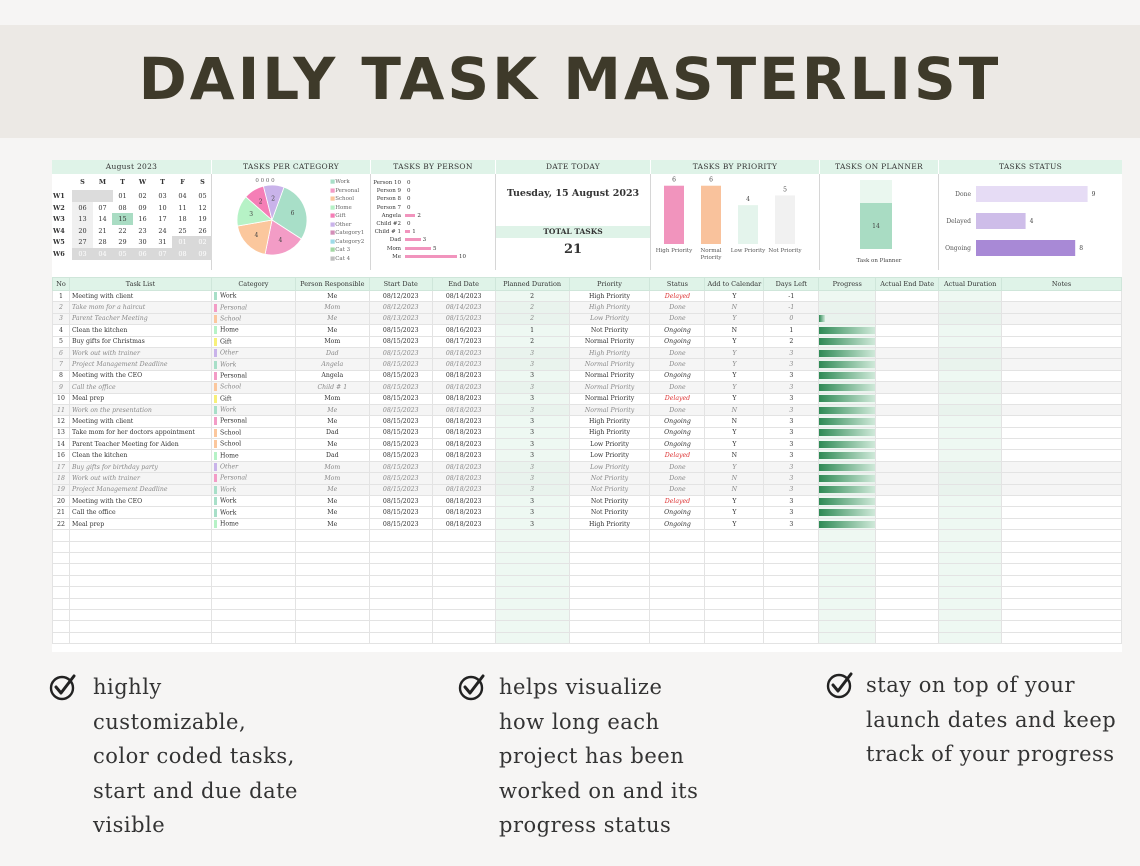 The height and width of the screenshot is (866, 1140). I want to click on calendar-date: 19, so click(202, 219).